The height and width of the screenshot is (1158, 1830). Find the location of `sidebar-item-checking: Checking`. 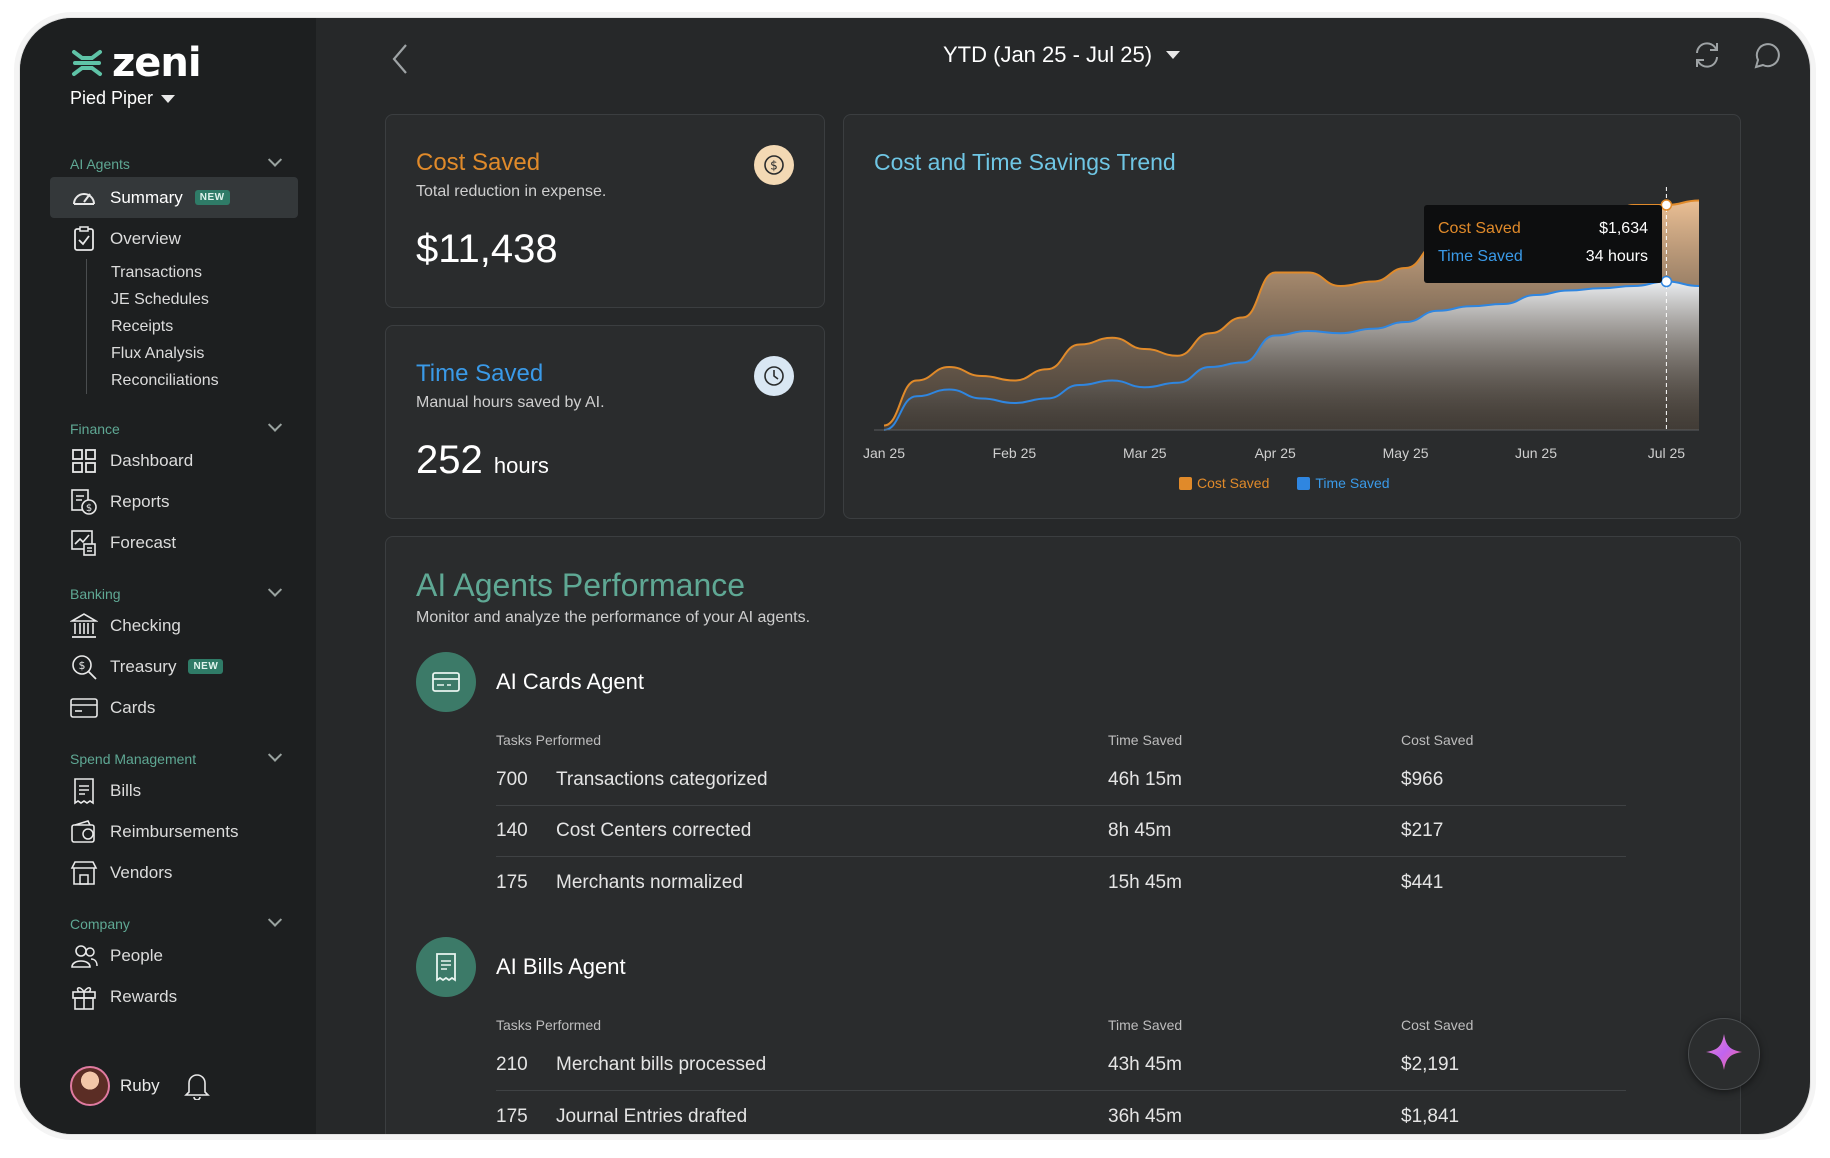

sidebar-item-checking: Checking is located at coordinates (168, 625).